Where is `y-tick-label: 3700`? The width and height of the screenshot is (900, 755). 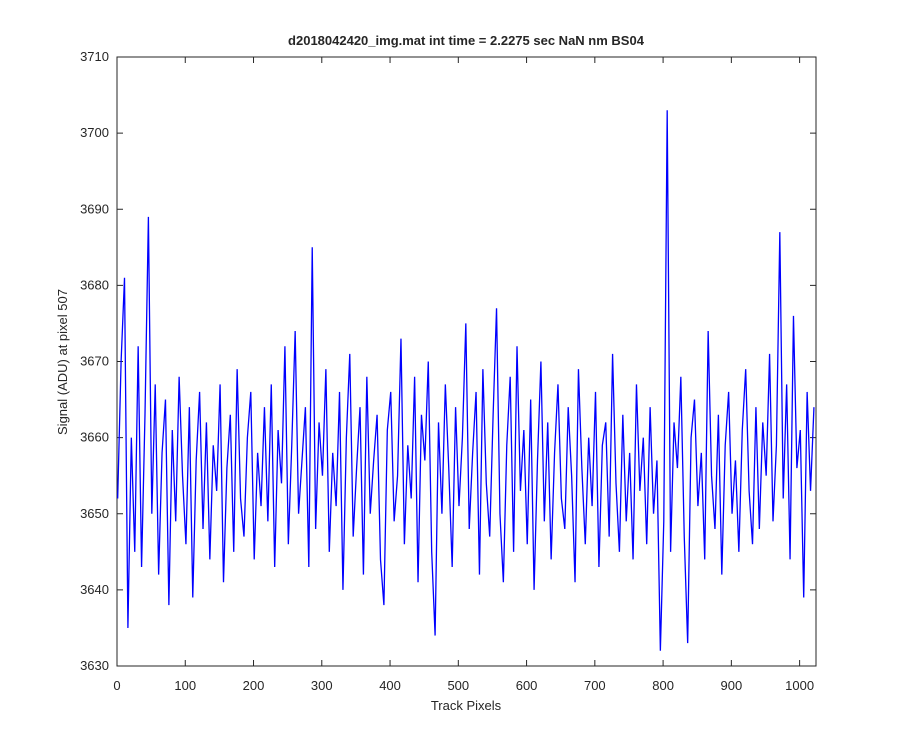 y-tick-label: 3700 is located at coordinates (94, 132).